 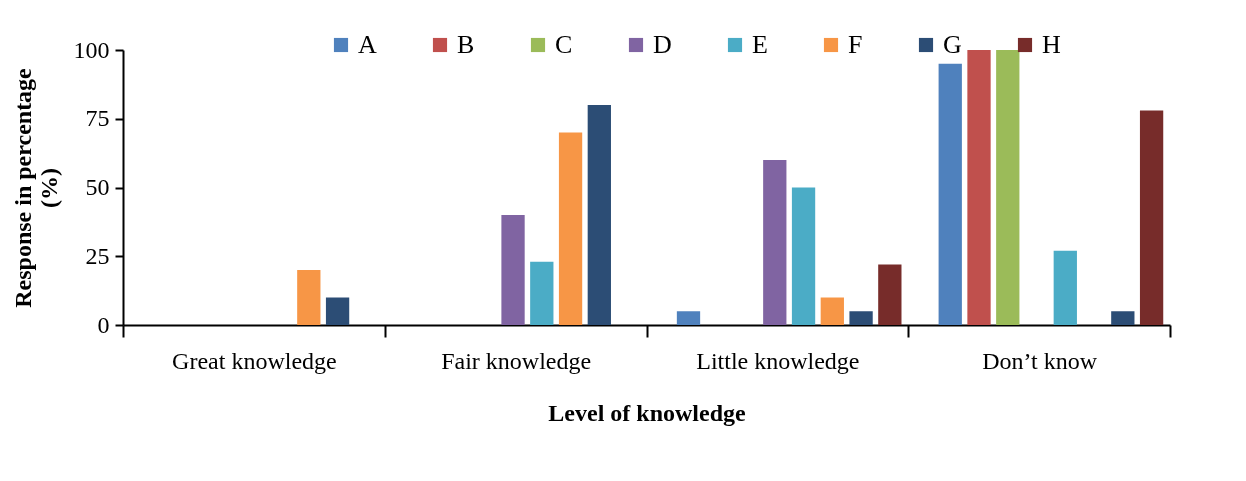 I want to click on legend-label: F, so click(x=855, y=44).